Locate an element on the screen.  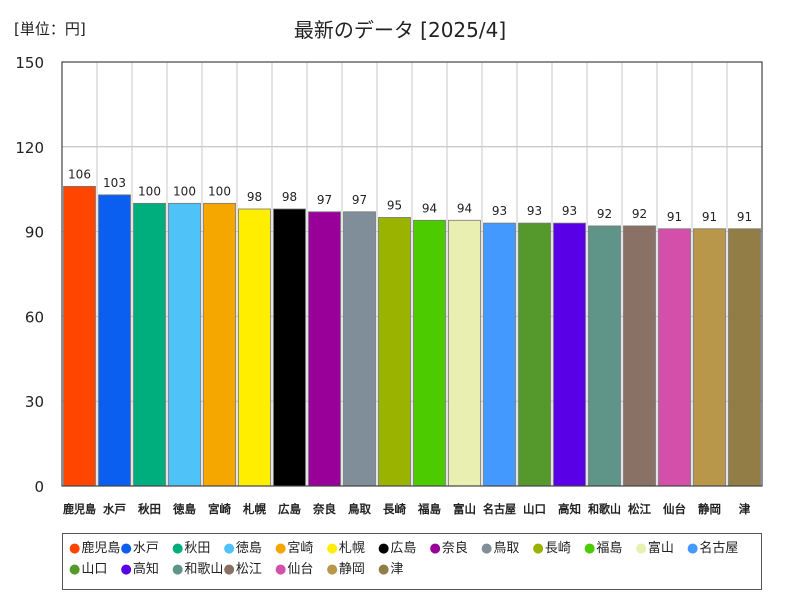
x-tick-label: 山口 is located at coordinates (534, 509).